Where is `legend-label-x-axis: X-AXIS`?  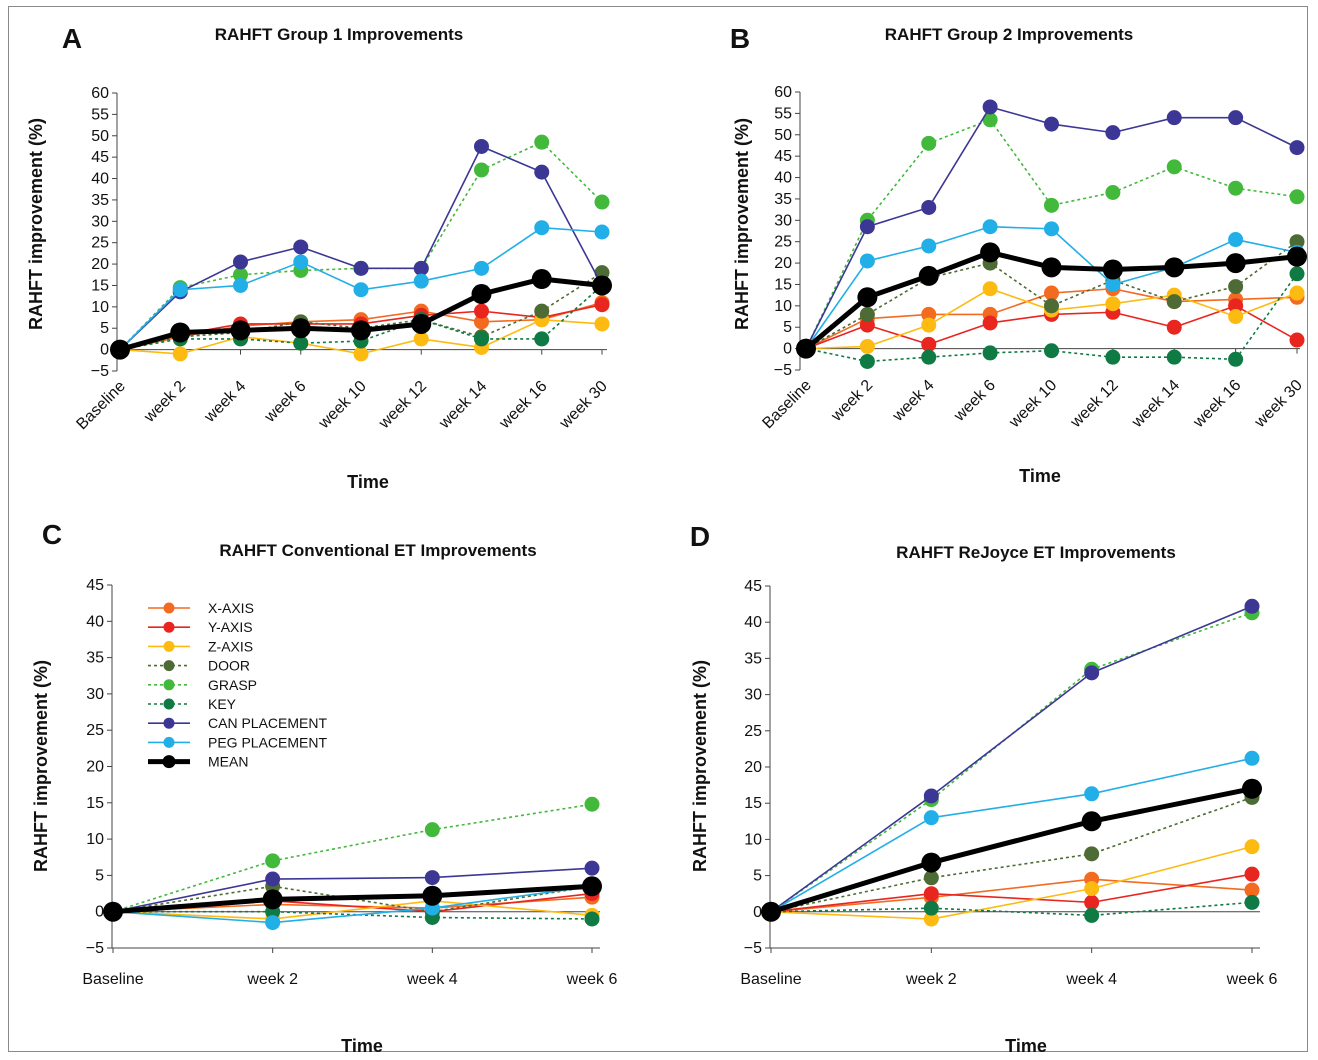
legend-label-x-axis: X-AXIS is located at coordinates (231, 608).